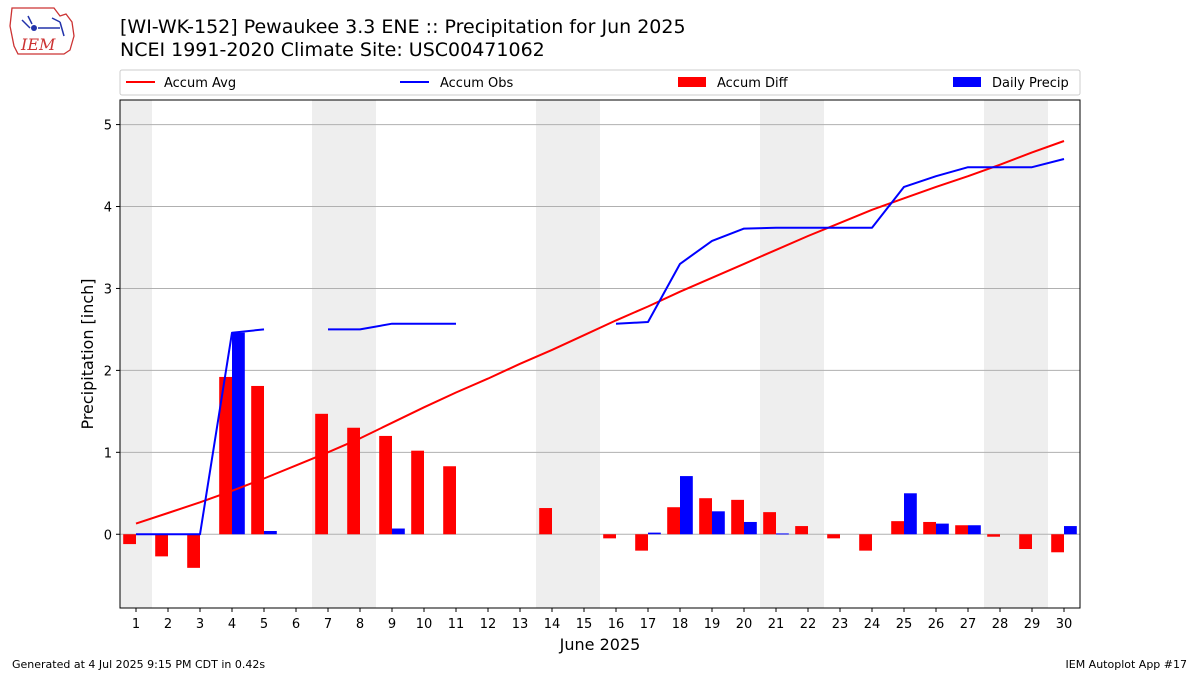  I want to click on x-tick-label: 2, so click(168, 624).